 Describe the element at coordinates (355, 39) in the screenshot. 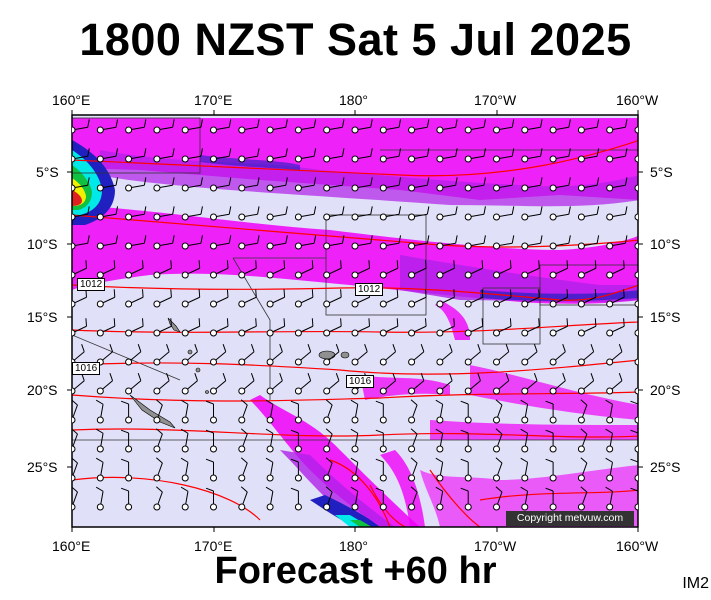

I see `map-title: 1800 NZST Sat 5 Jul 2025` at that location.